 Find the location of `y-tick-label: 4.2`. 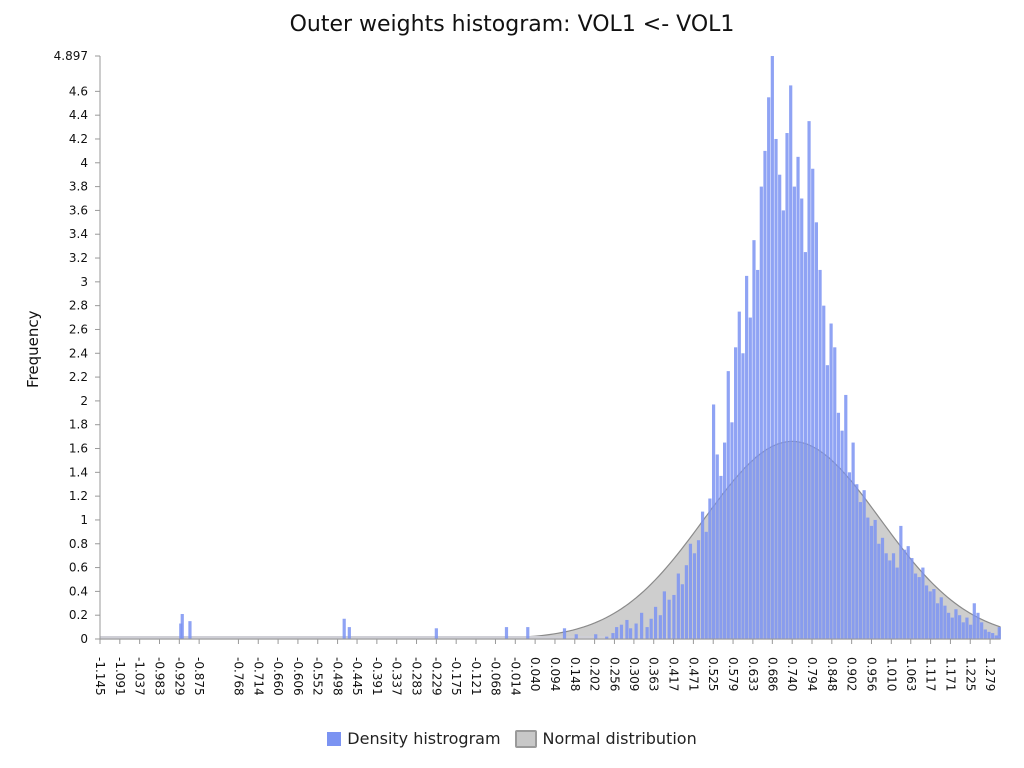

y-tick-label: 4.2 is located at coordinates (78, 139).